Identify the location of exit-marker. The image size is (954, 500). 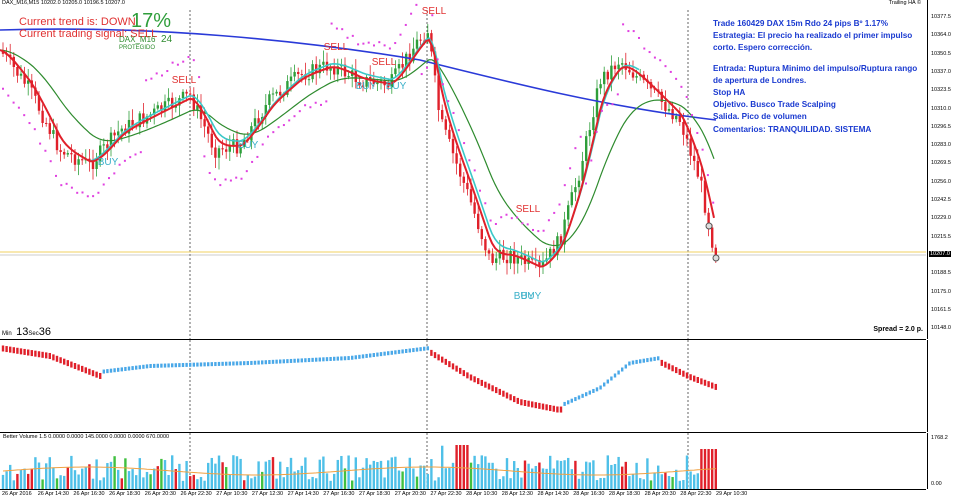
(709, 226).